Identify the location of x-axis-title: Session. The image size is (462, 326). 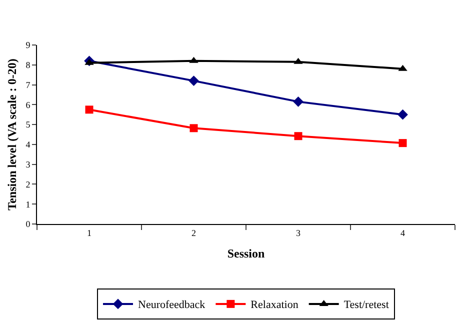
(246, 253).